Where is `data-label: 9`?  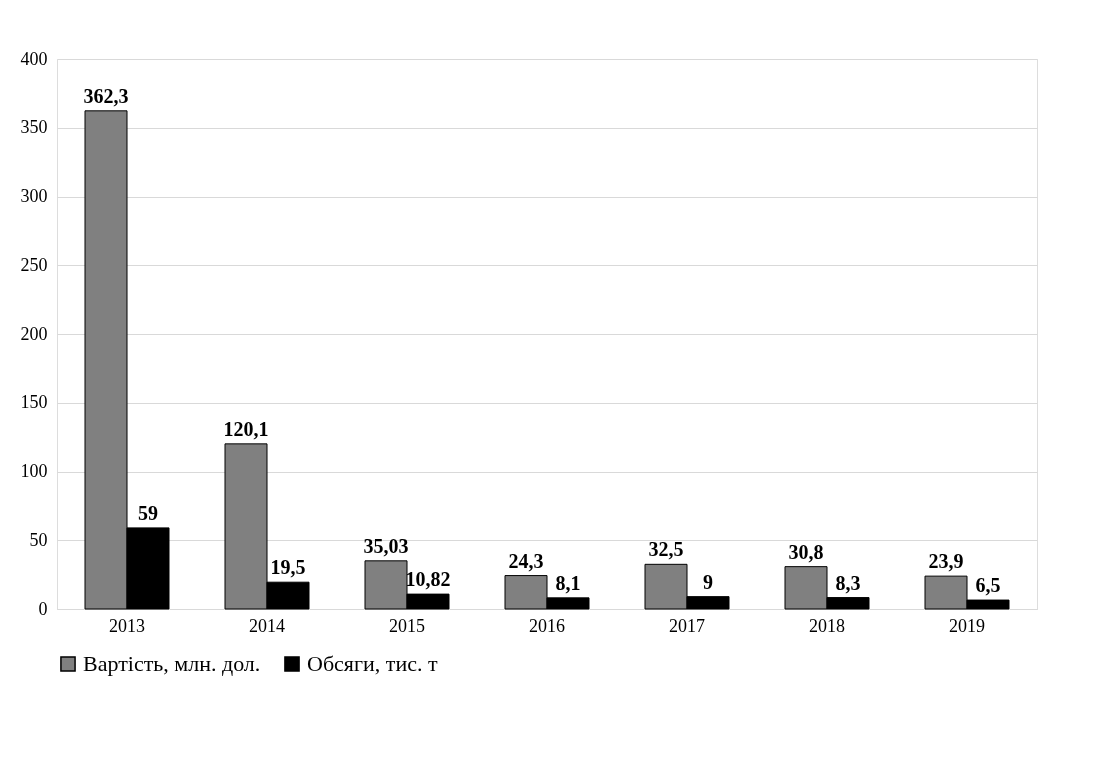 data-label: 9 is located at coordinates (708, 581).